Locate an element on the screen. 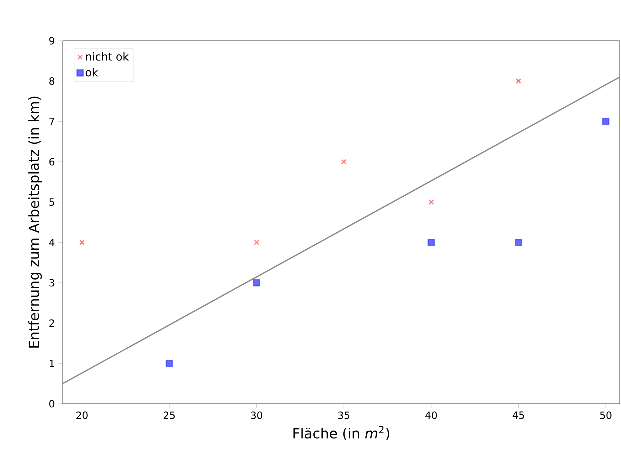  y-tick-label: 6 is located at coordinates (52, 162).